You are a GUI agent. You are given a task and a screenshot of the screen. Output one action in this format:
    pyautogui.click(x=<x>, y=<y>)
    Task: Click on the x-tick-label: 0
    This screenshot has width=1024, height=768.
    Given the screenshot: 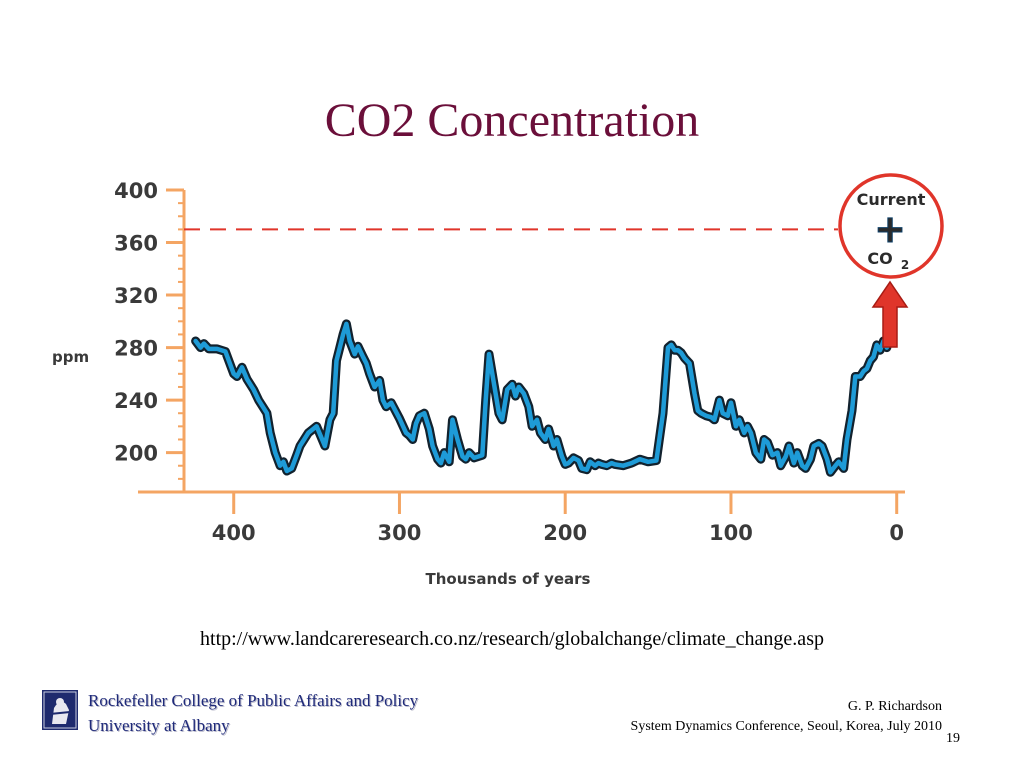 What is the action you would take?
    pyautogui.click(x=896, y=533)
    